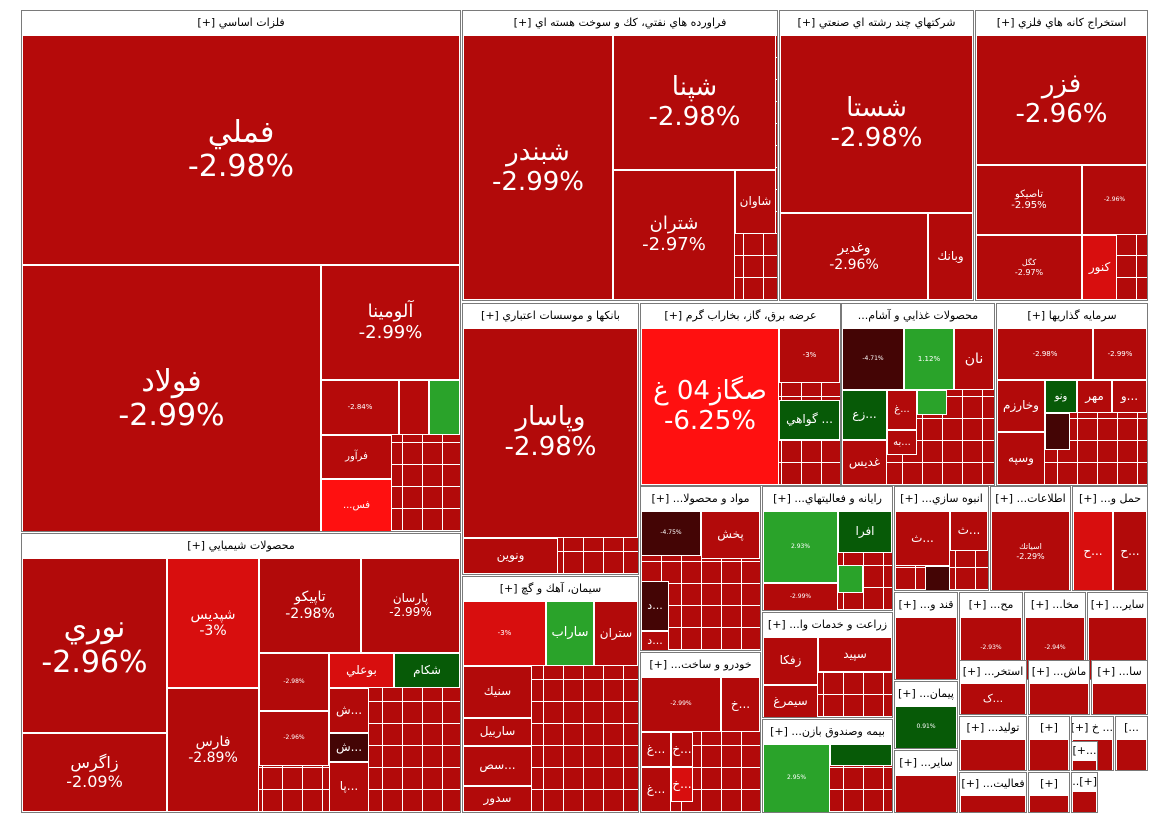  Describe the element at coordinates (809, 355) in the screenshot. I see `stock-tile: -3%` at that location.